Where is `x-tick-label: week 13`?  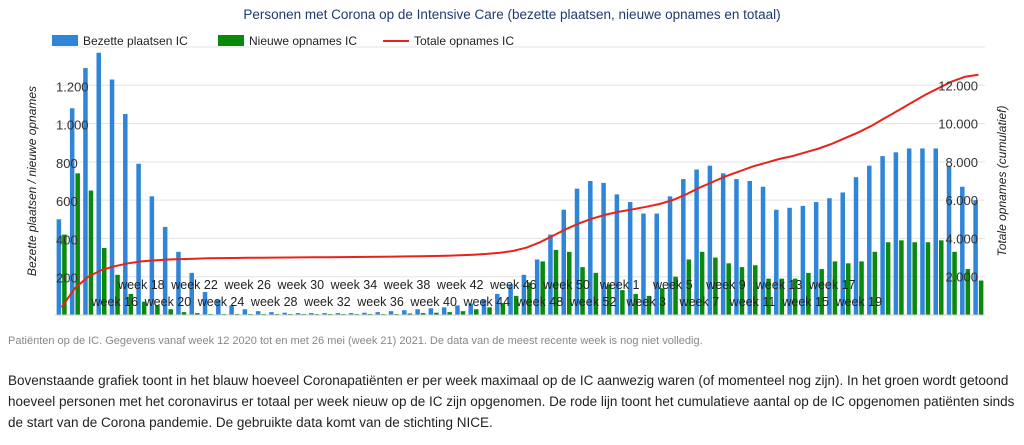 x-tick-label: week 13 is located at coordinates (779, 285).